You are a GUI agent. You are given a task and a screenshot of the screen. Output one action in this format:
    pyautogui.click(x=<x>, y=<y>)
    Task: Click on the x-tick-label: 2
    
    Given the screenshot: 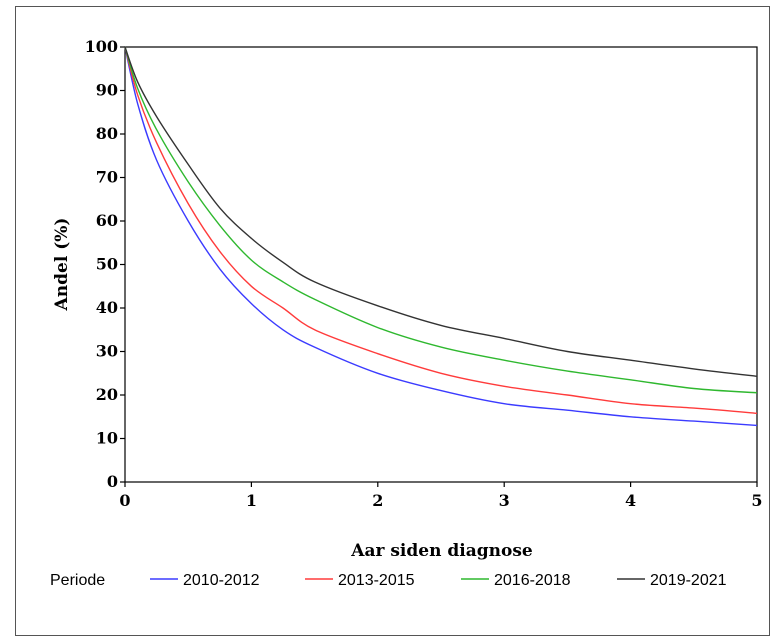 What is the action you would take?
    pyautogui.click(x=377, y=500)
    